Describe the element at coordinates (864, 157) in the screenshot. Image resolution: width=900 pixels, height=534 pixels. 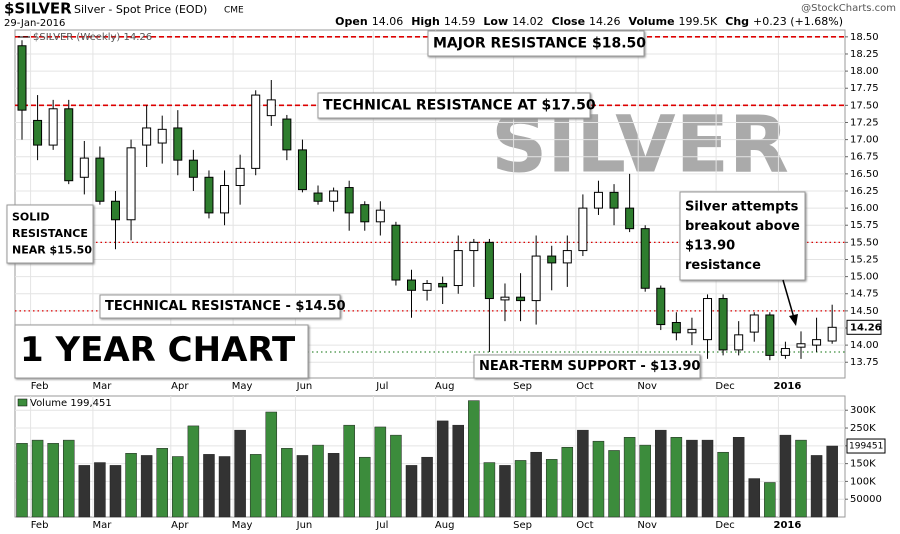
I see `y-tick-label: 16.75` at that location.